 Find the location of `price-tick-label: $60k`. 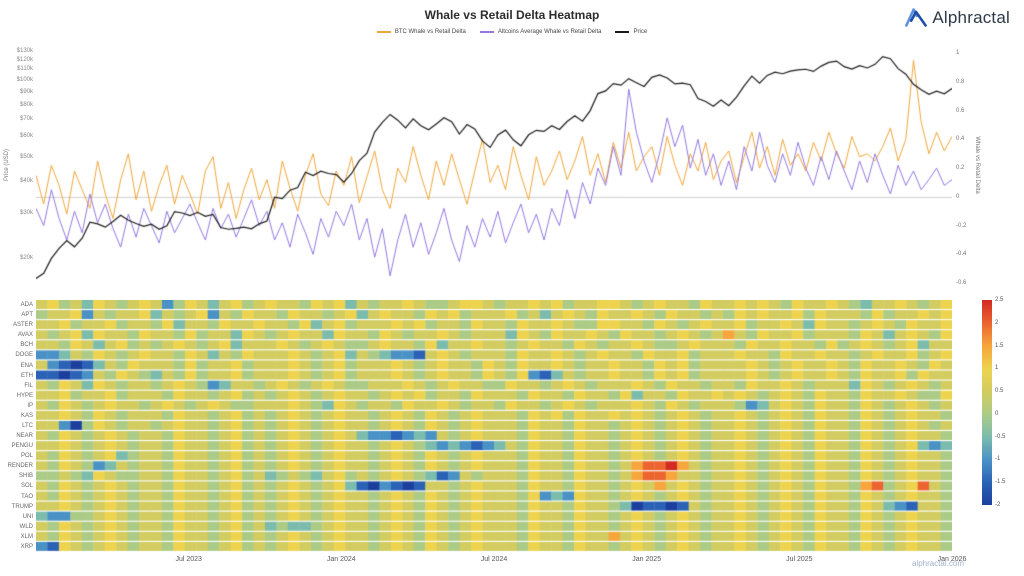

price-tick-label: $60k is located at coordinates (26, 136).